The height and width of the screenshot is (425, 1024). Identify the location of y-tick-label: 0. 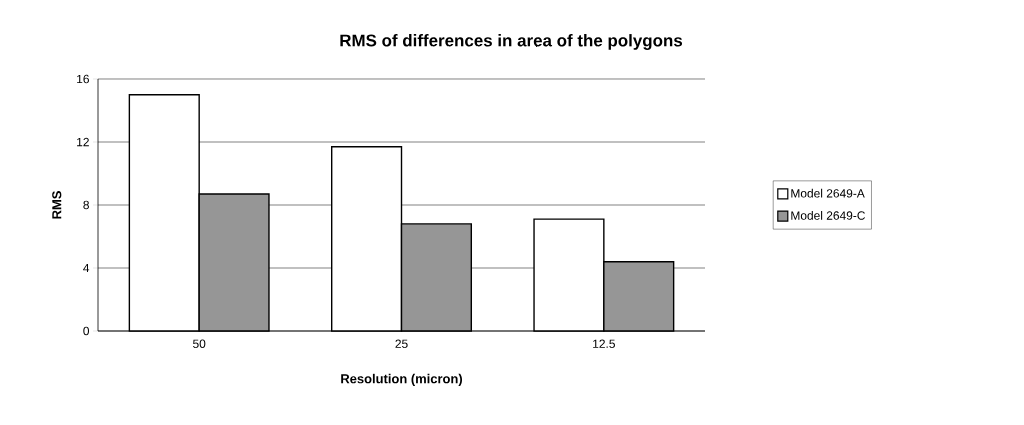
(86, 331).